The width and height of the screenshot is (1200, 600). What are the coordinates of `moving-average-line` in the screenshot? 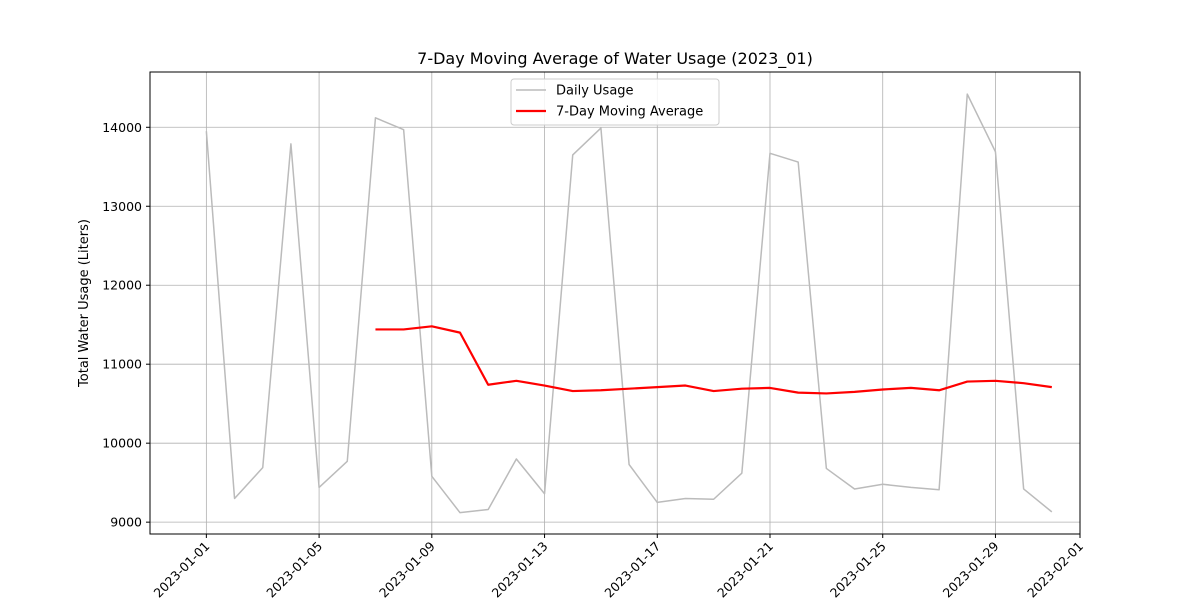 It's located at (713, 360).